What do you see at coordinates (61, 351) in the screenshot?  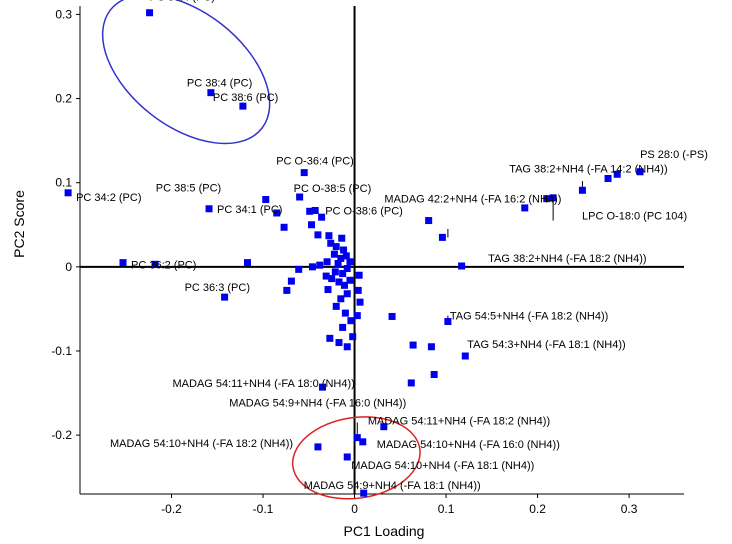 I see `y-tick-label: -0.1` at bounding box center [61, 351].